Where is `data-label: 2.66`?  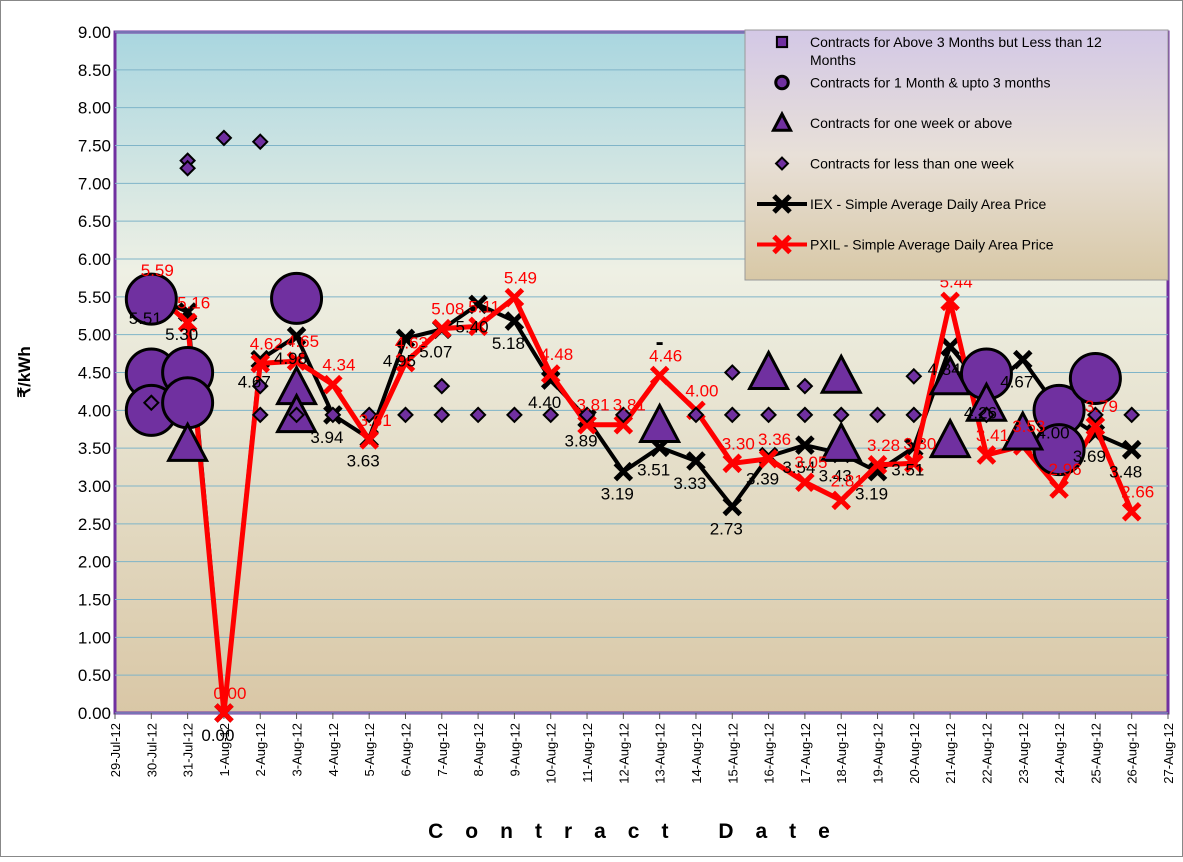
data-label: 2.66 is located at coordinates (1137, 492).